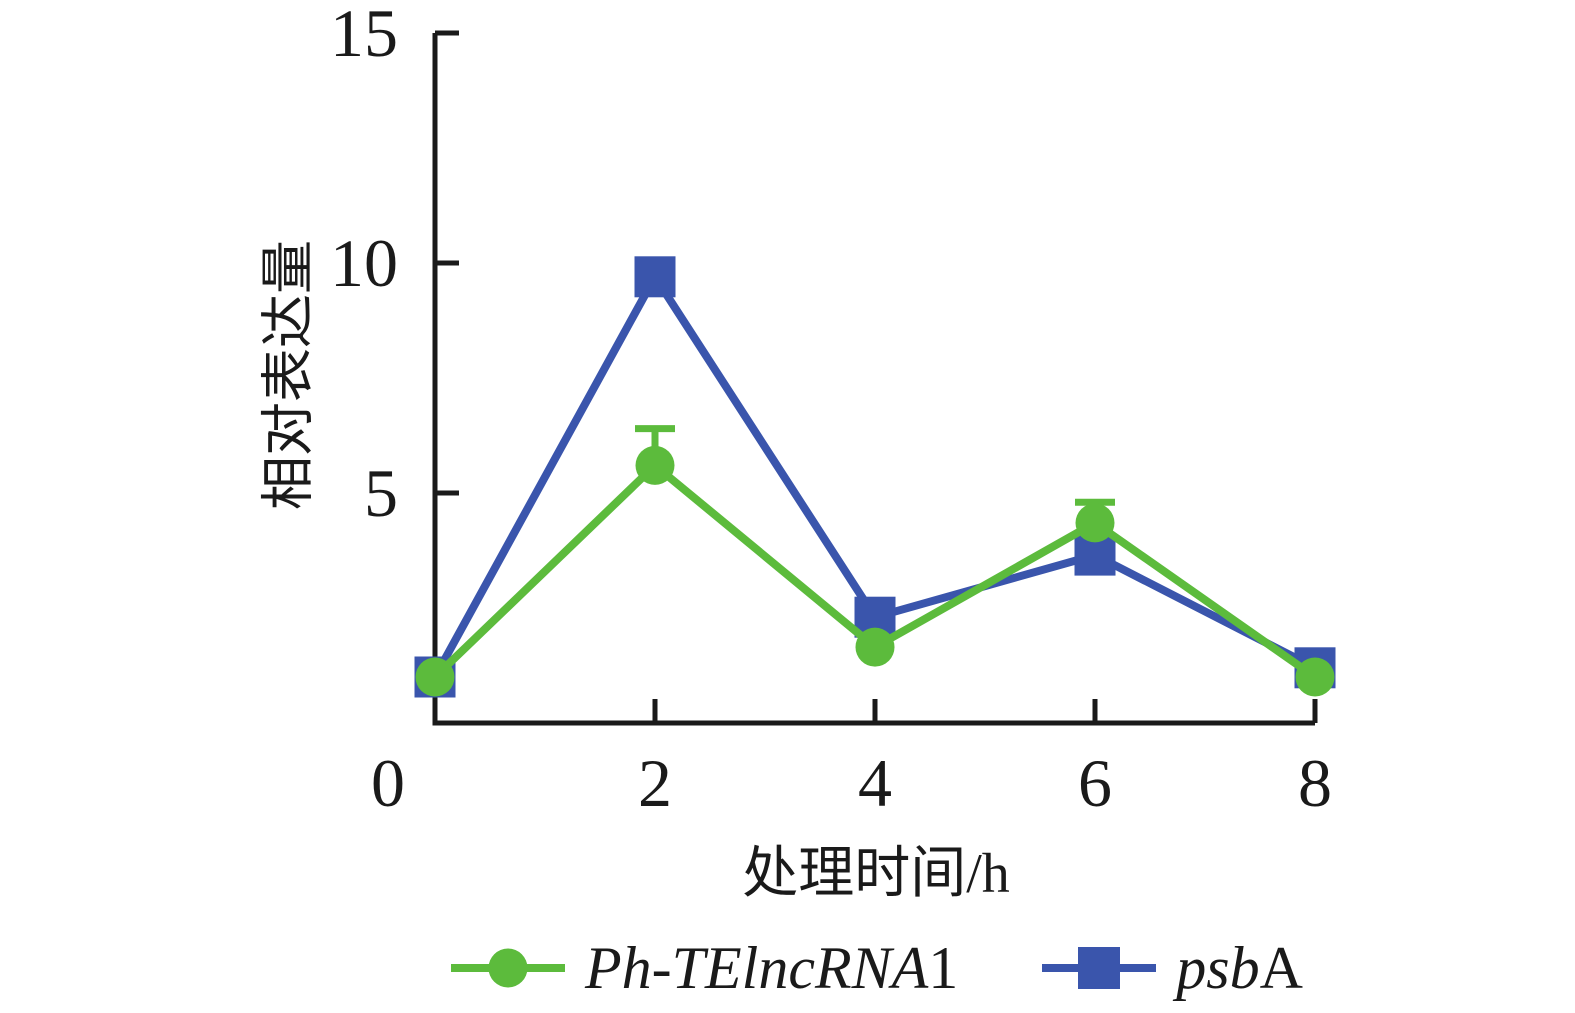 Image resolution: width=1575 pixels, height=1013 pixels. Describe the element at coordinates (288, 375) in the screenshot. I see `y-axis-title: 相对表达量` at that location.